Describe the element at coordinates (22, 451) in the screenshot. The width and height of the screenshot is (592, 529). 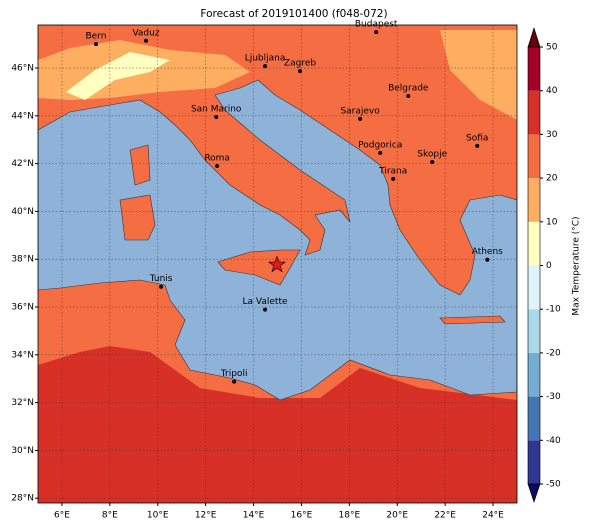
I see `y-tick-label: 30°N` at that location.